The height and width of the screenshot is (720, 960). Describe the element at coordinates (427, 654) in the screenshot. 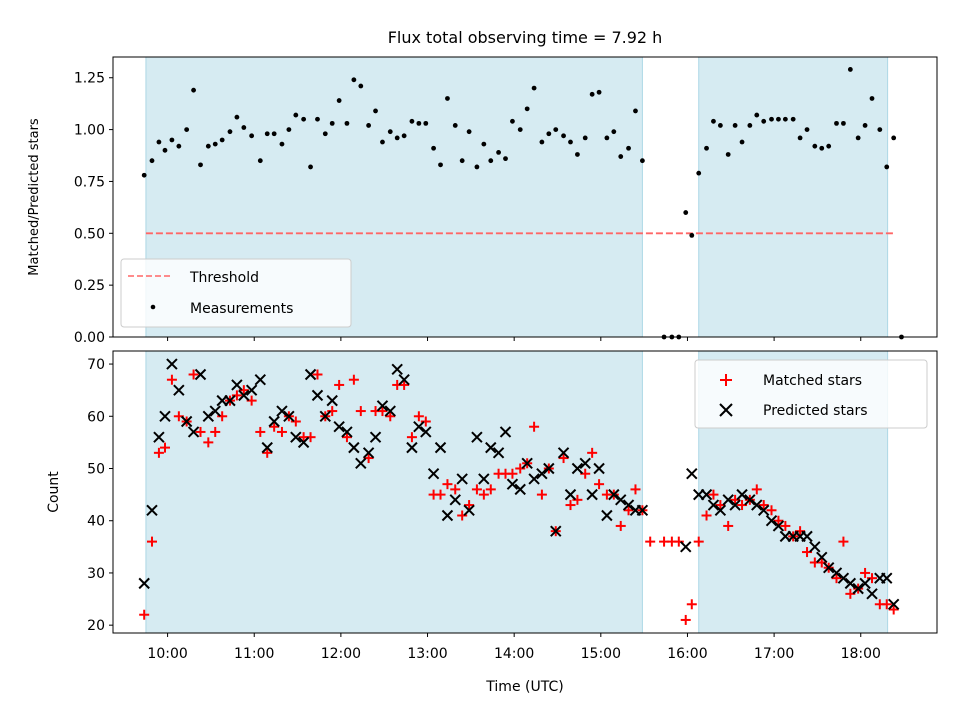

I see `bottom-xtick-label: 13:00` at that location.